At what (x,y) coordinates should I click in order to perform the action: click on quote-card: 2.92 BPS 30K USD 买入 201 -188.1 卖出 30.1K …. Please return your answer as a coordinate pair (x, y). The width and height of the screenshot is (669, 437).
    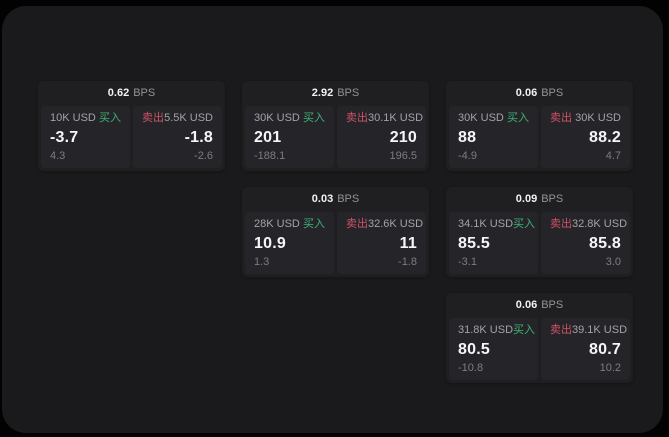
    Looking at the image, I should click on (335, 126).